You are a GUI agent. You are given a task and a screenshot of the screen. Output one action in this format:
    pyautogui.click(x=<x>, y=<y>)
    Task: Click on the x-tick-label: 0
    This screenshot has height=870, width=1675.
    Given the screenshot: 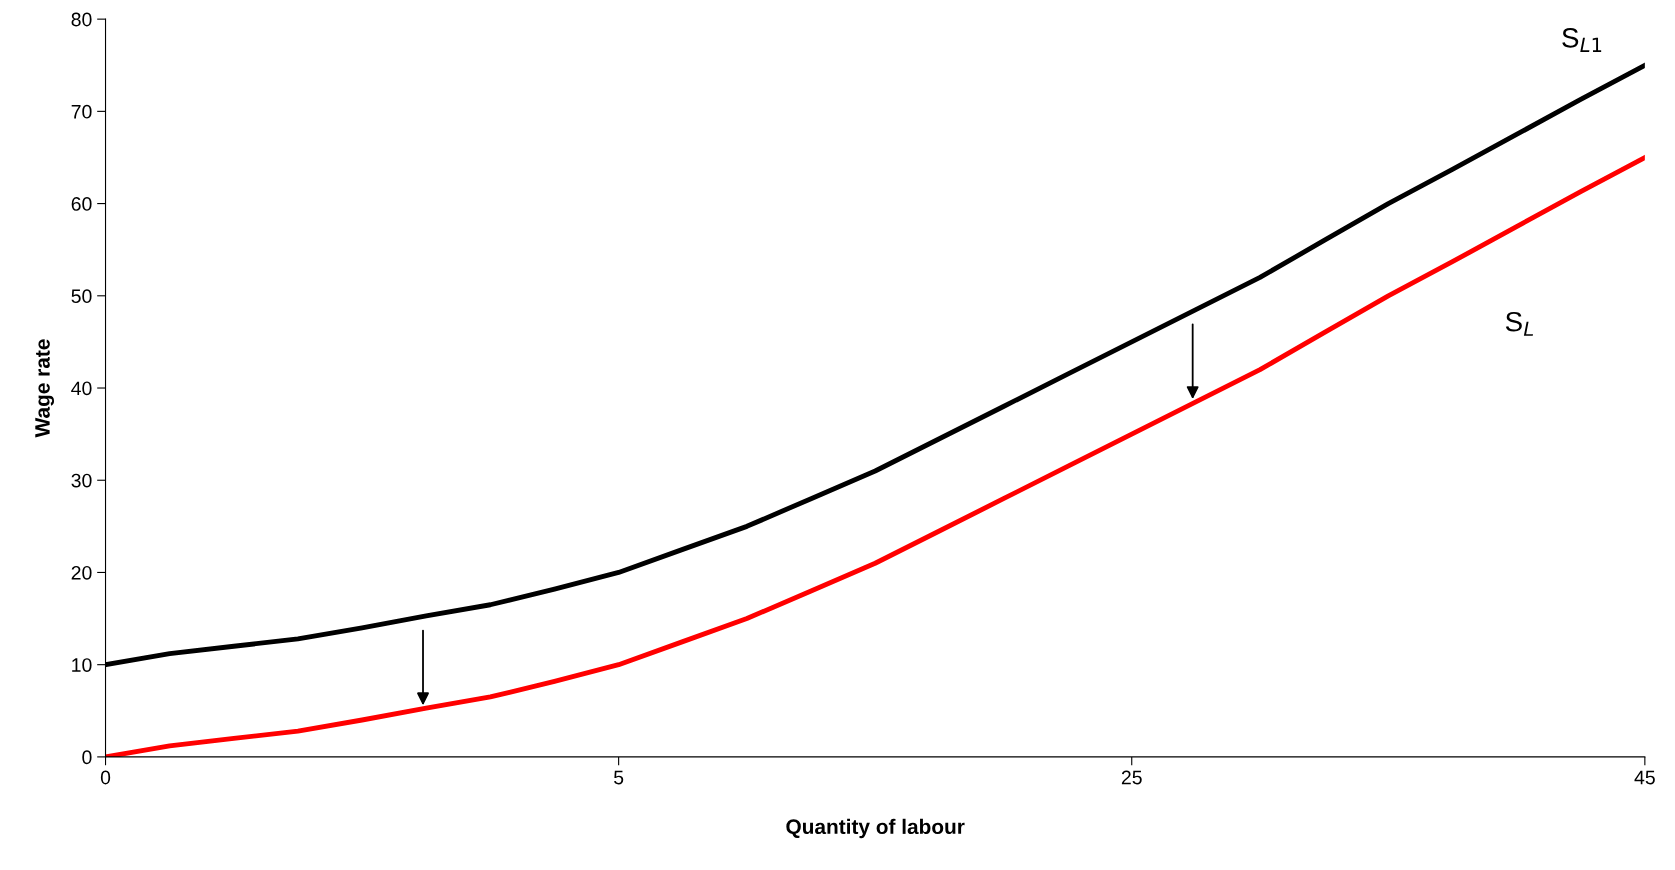 What is the action you would take?
    pyautogui.click(x=105, y=777)
    